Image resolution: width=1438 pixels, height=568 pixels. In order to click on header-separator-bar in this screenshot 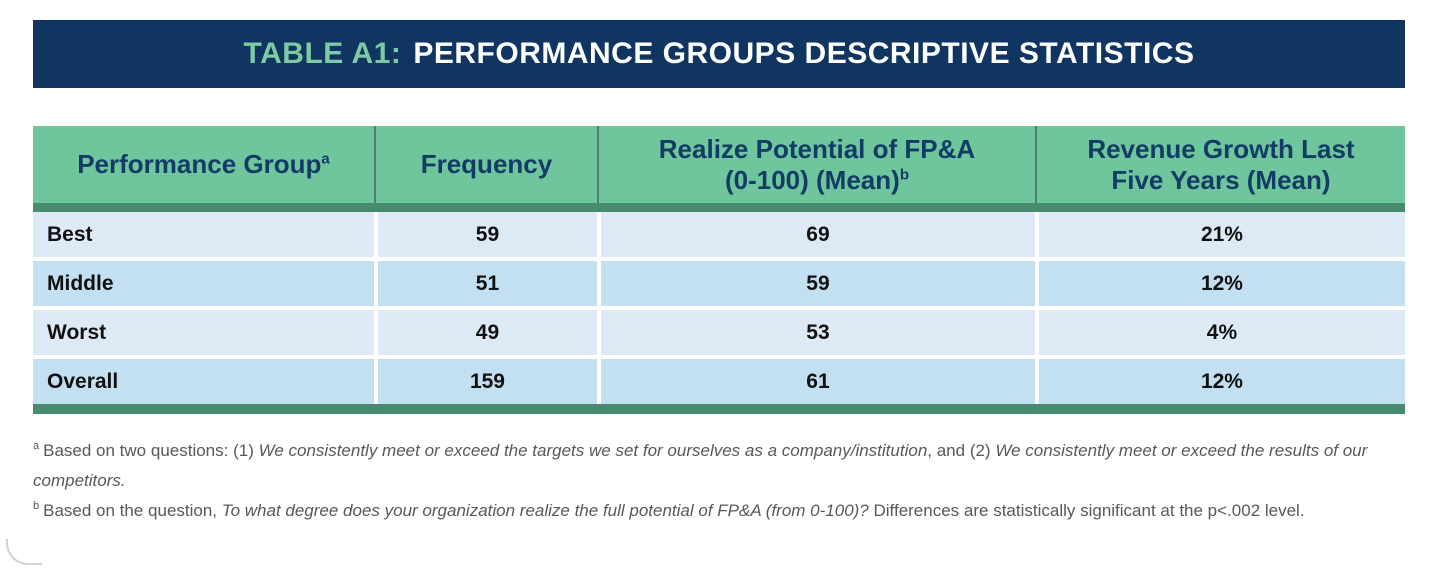, I will do `click(719, 207)`.